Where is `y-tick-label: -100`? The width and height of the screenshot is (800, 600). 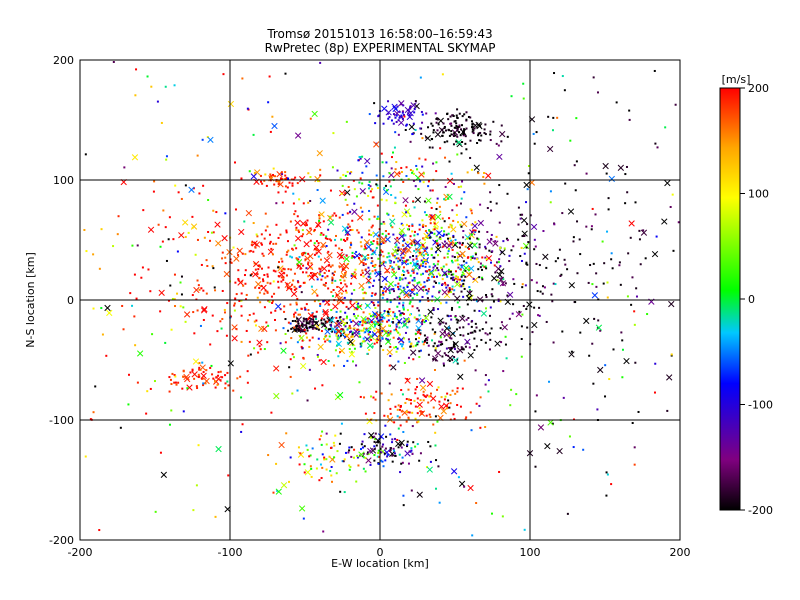 y-tick-label: -100 is located at coordinates (61, 420).